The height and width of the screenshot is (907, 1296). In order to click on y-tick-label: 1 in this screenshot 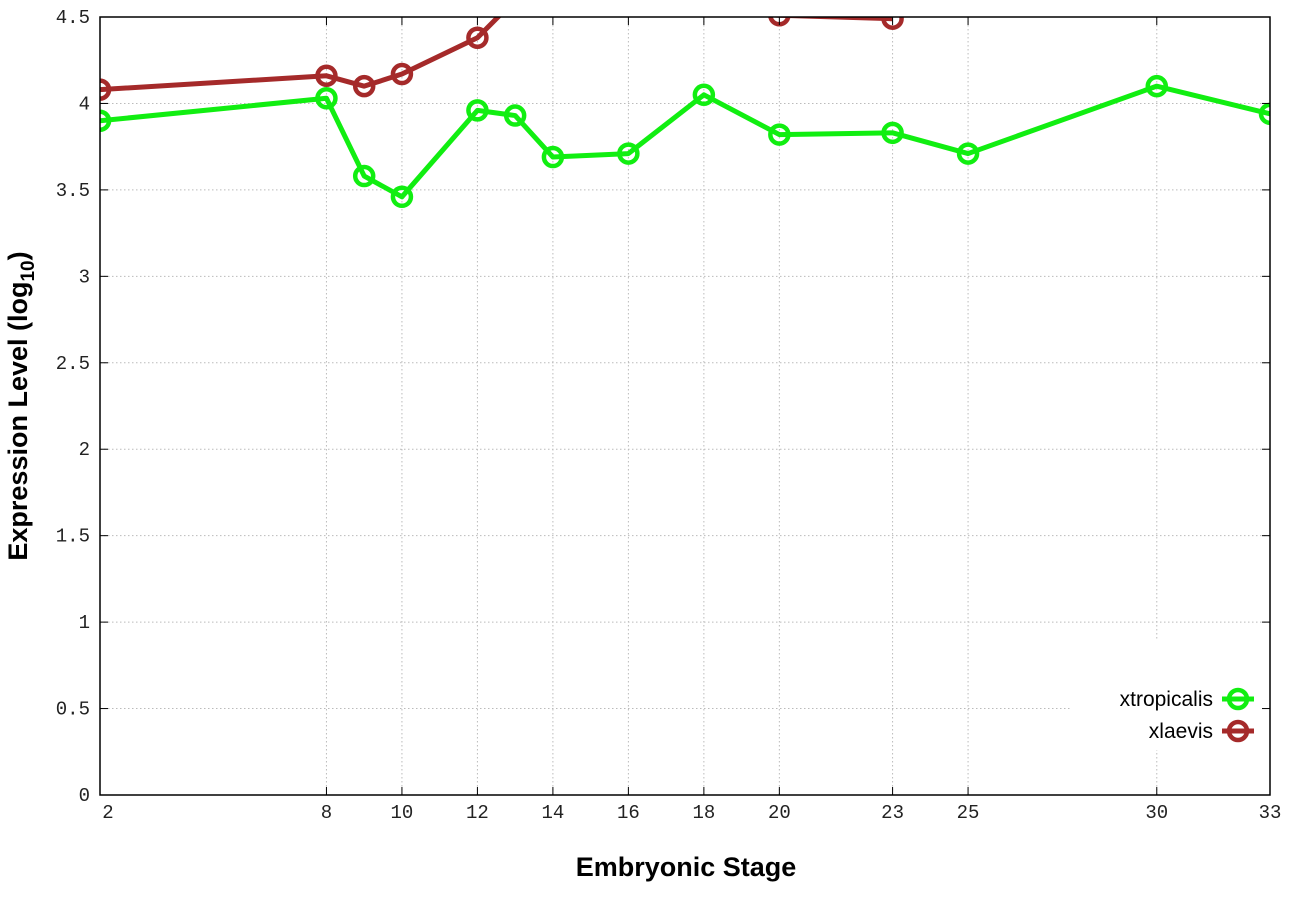, I will do `click(84, 623)`.